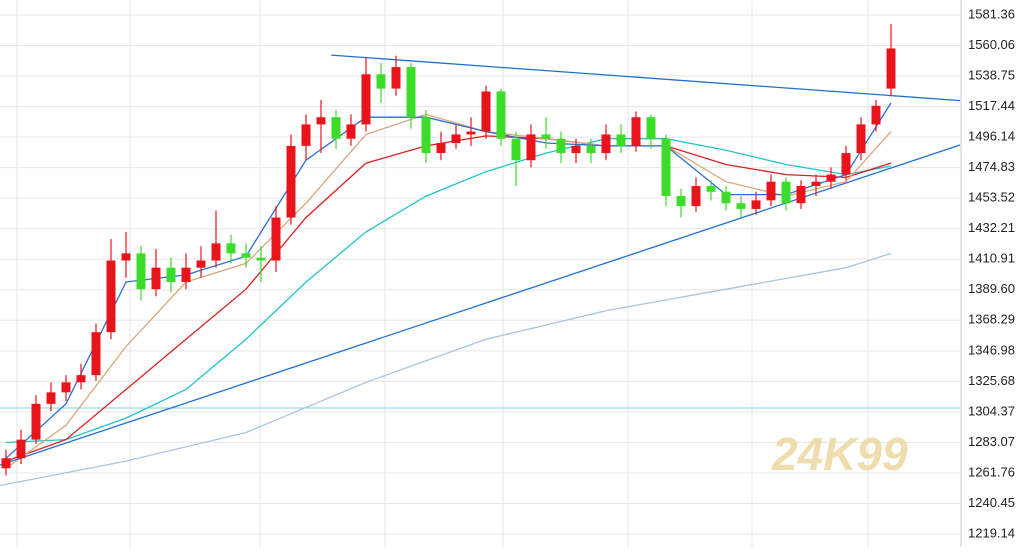 The width and height of the screenshot is (1026, 552). I want to click on y-tick-label: 1240.45, so click(991, 502).